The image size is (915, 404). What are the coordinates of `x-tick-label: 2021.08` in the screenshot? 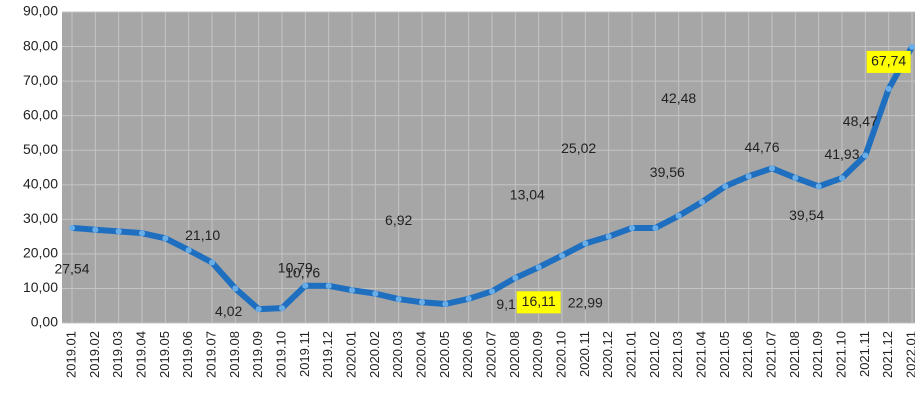 It's located at (794, 354).